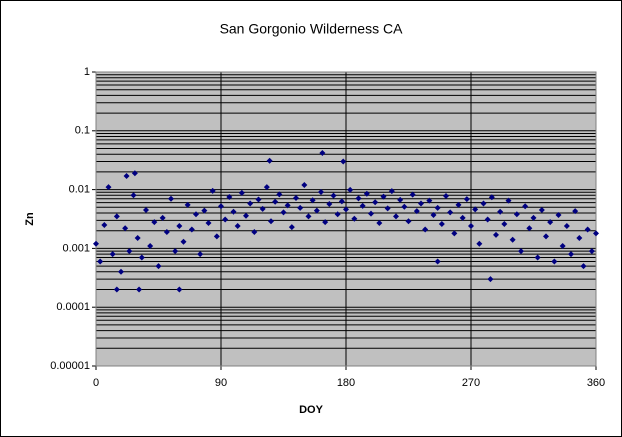 Image resolution: width=622 pixels, height=437 pixels. Describe the element at coordinates (312, 29) in the screenshot. I see `chart-title: San Gorgonio Wilderness CA` at that location.